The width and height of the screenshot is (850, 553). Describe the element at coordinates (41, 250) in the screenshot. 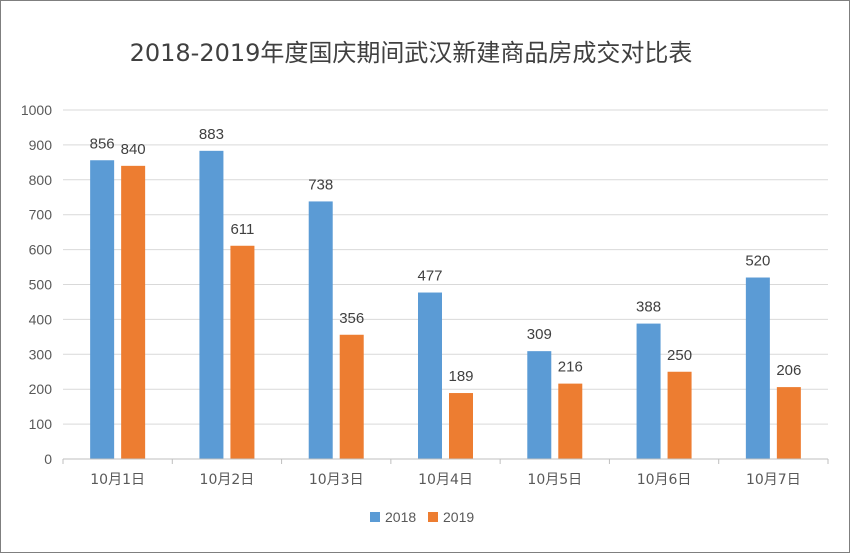

I see `y-tick-label: 600` at that location.